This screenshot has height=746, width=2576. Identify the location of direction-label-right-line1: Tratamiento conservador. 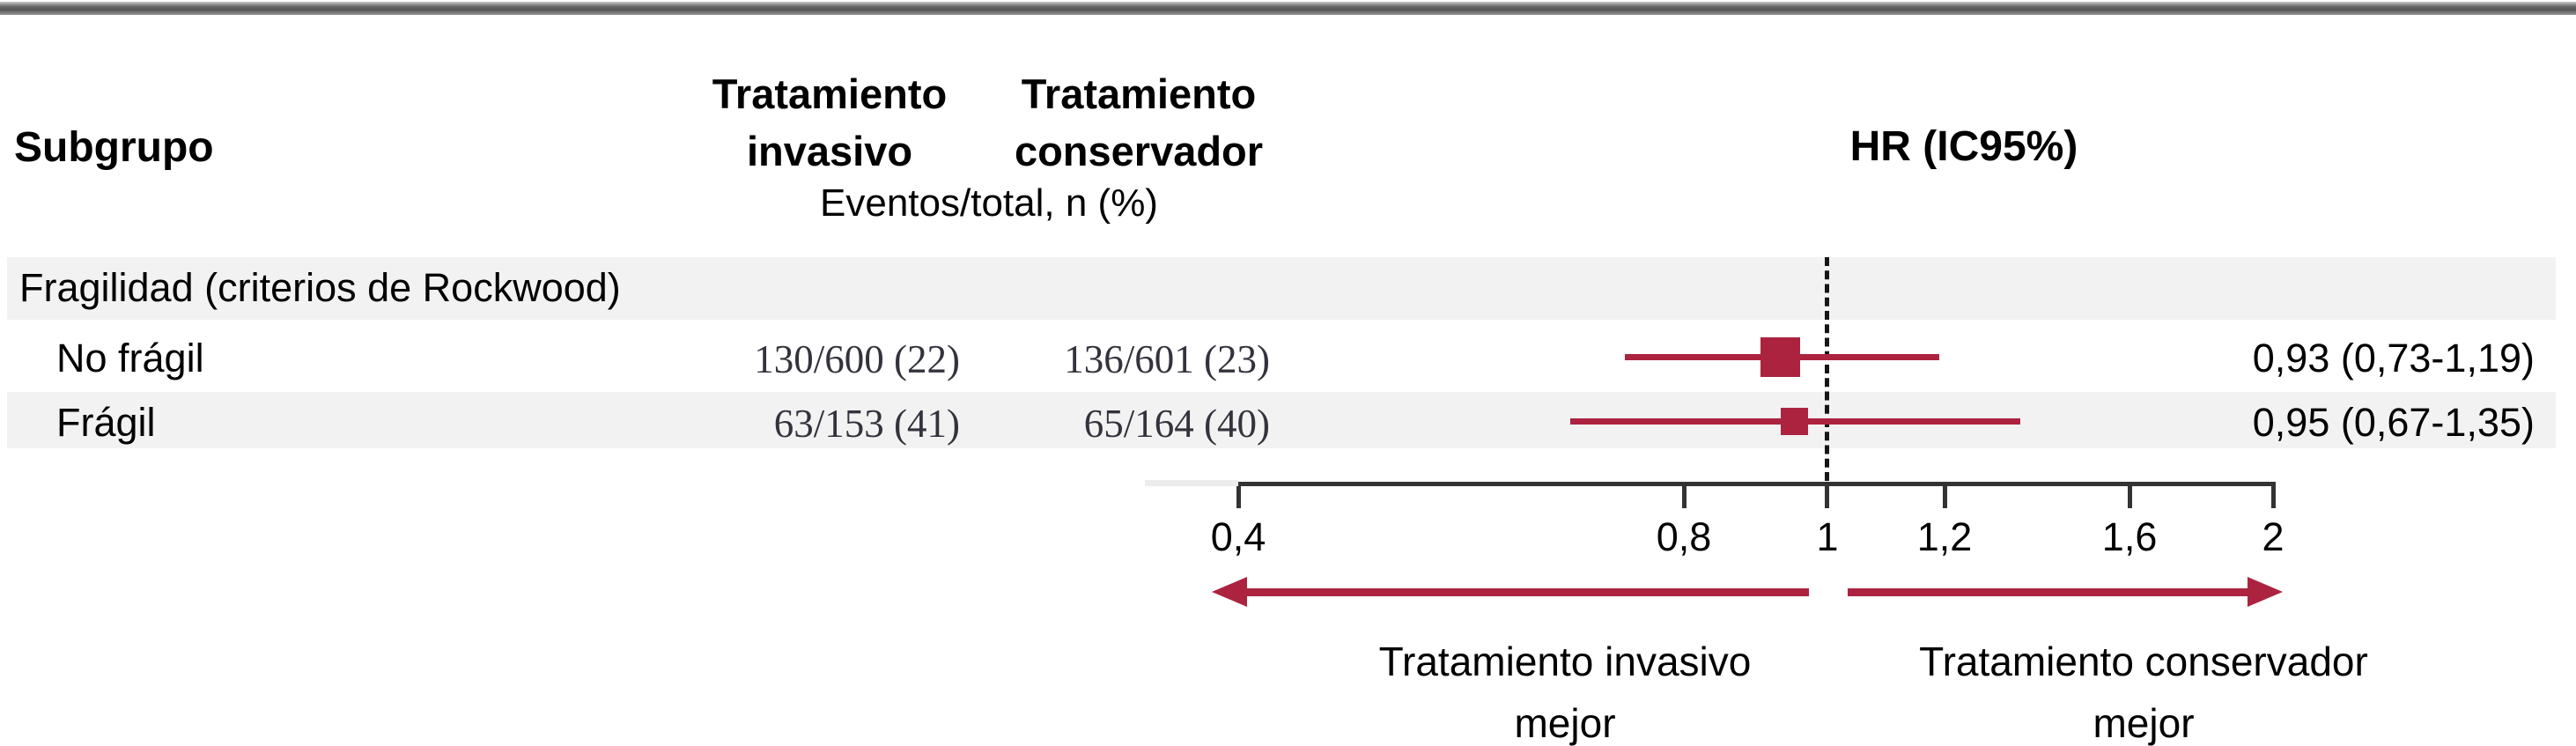
(2143, 661).